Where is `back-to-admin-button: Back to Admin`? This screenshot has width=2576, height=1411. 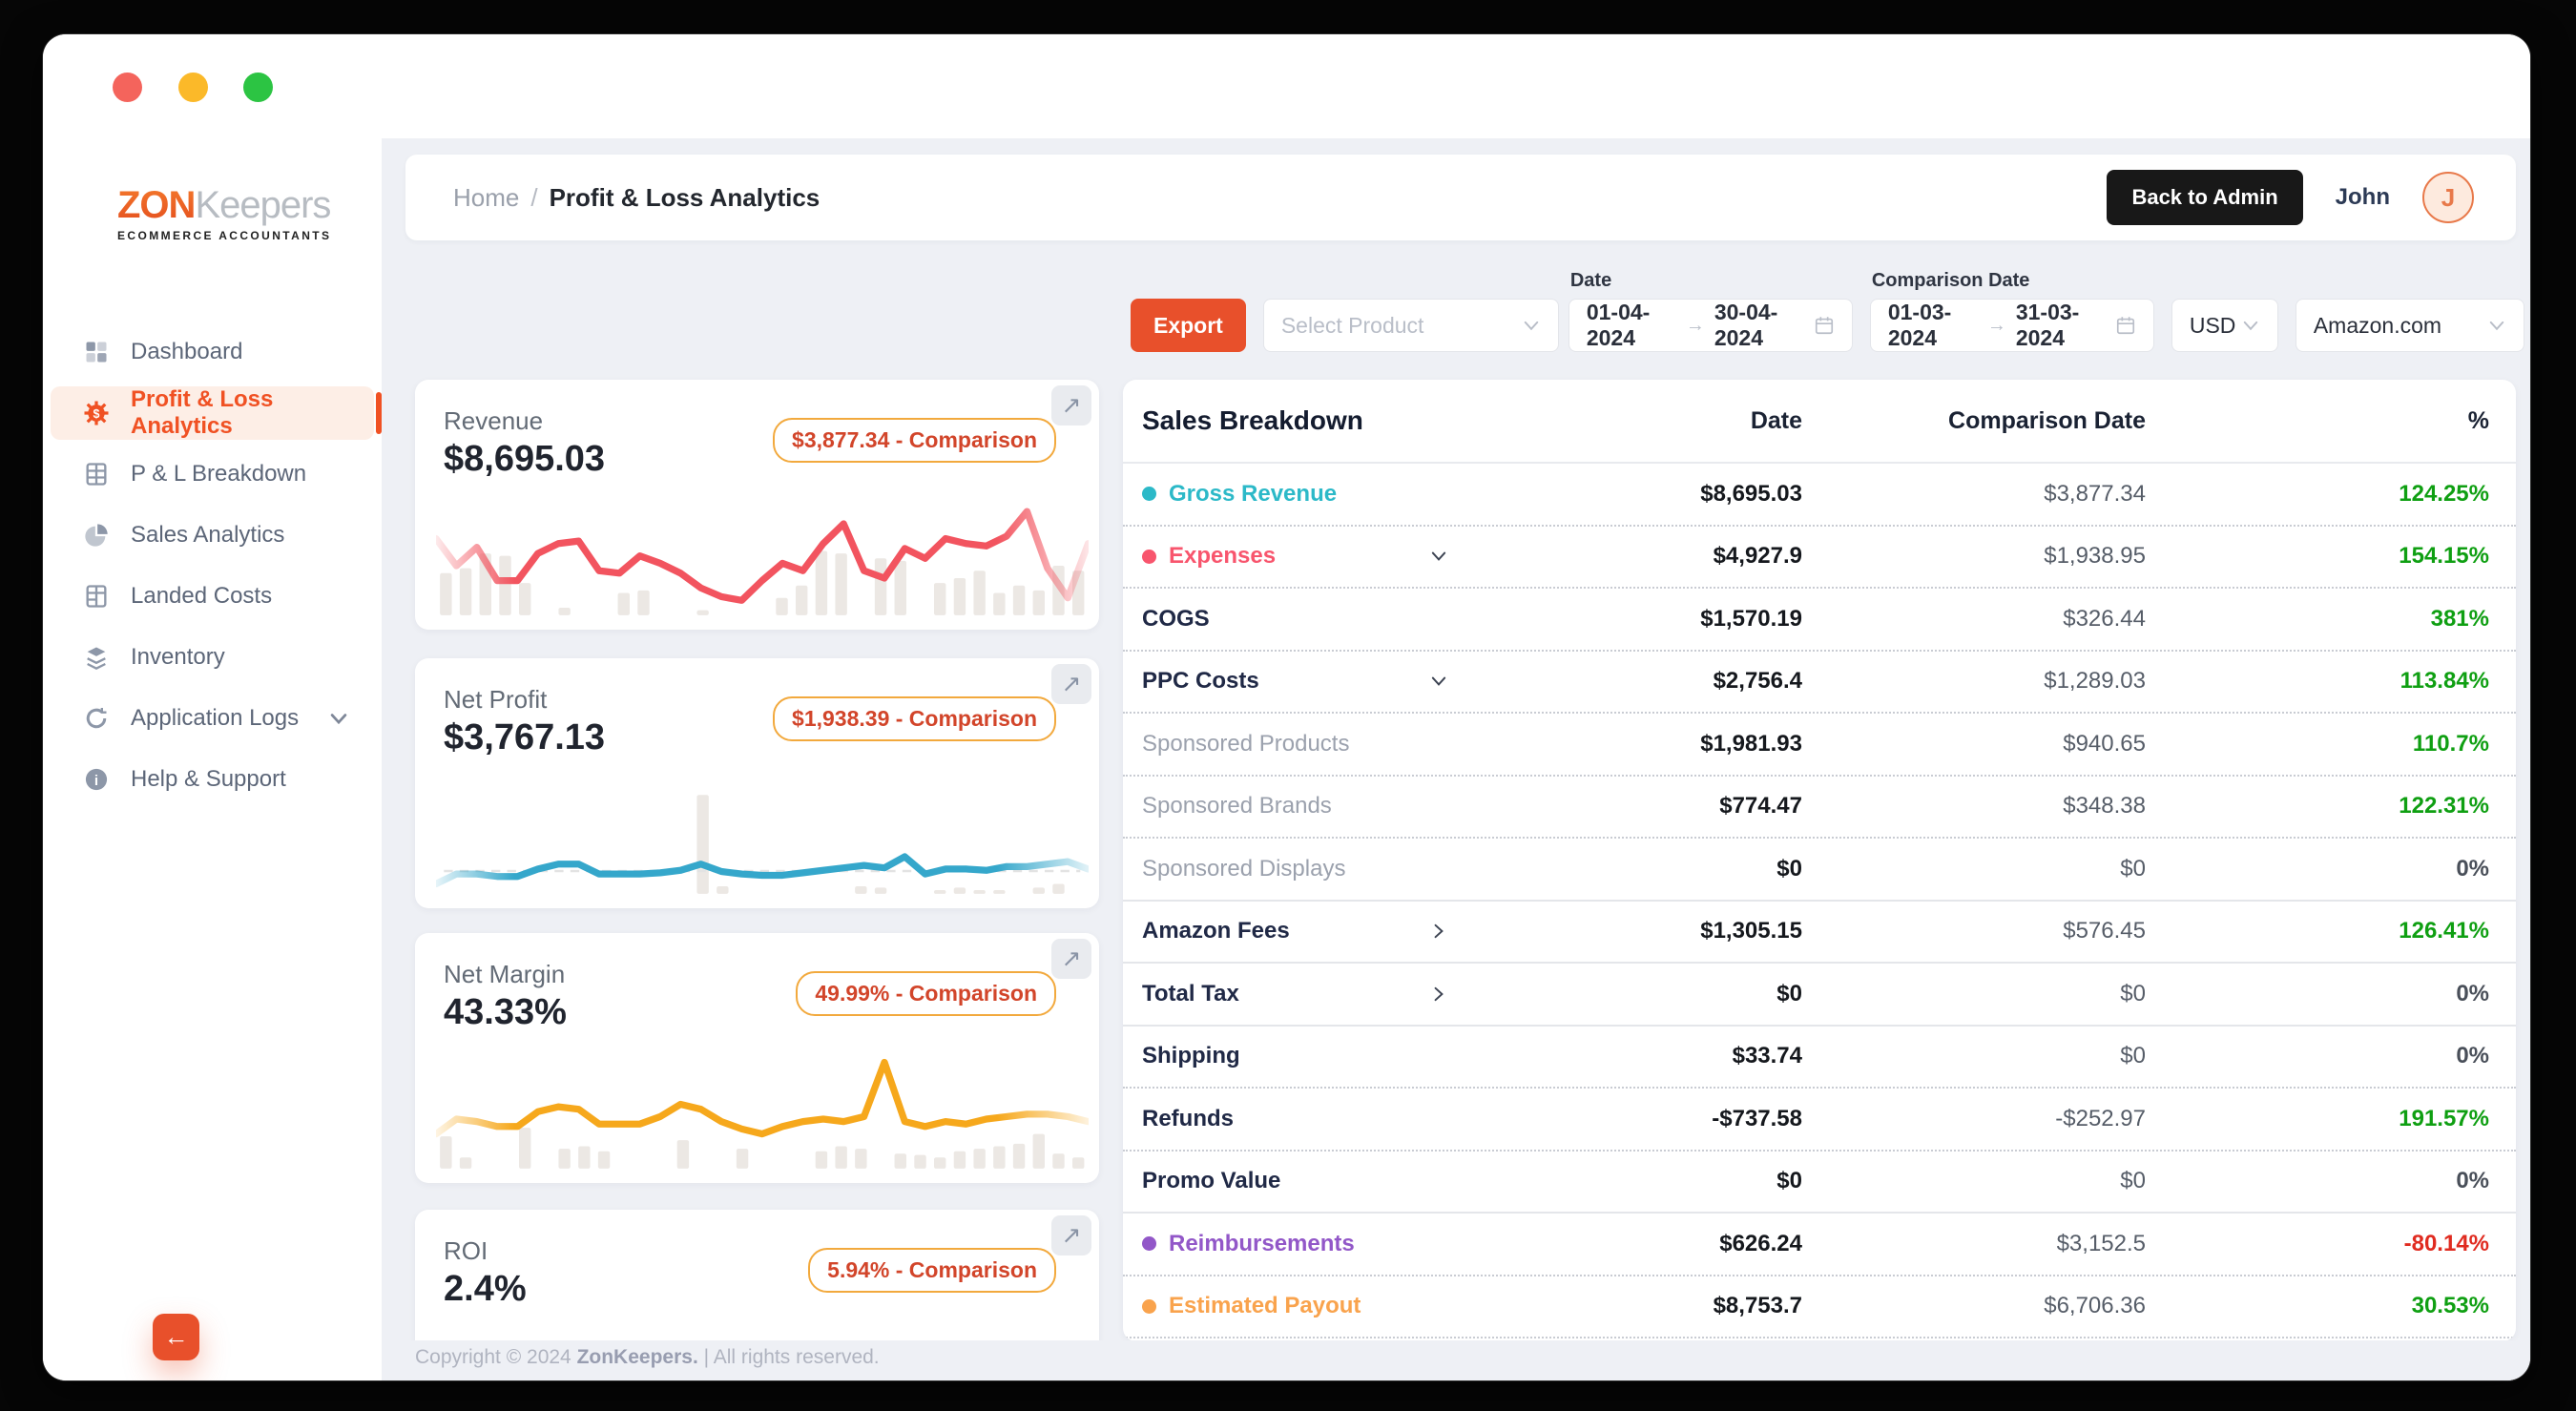 back-to-admin-button: Back to Admin is located at coordinates (2205, 197).